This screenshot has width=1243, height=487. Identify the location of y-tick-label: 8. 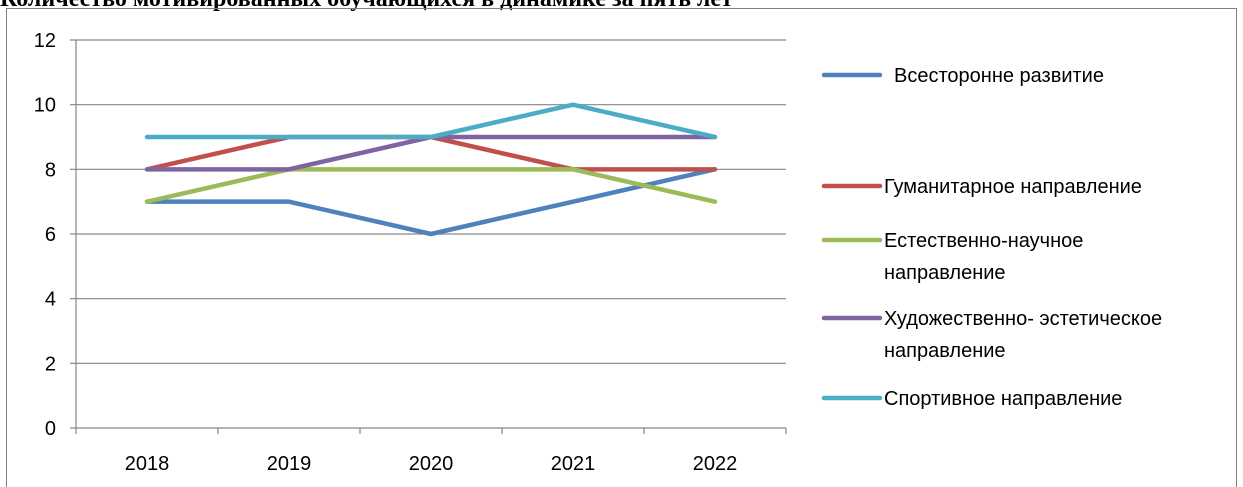
(50, 170).